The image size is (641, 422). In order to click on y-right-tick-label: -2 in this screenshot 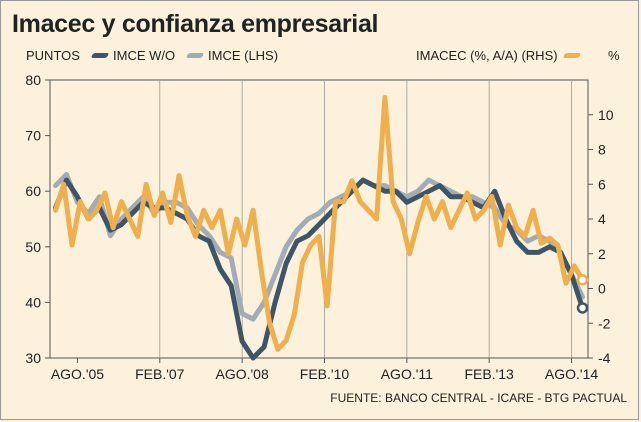, I will do `click(604, 323)`.